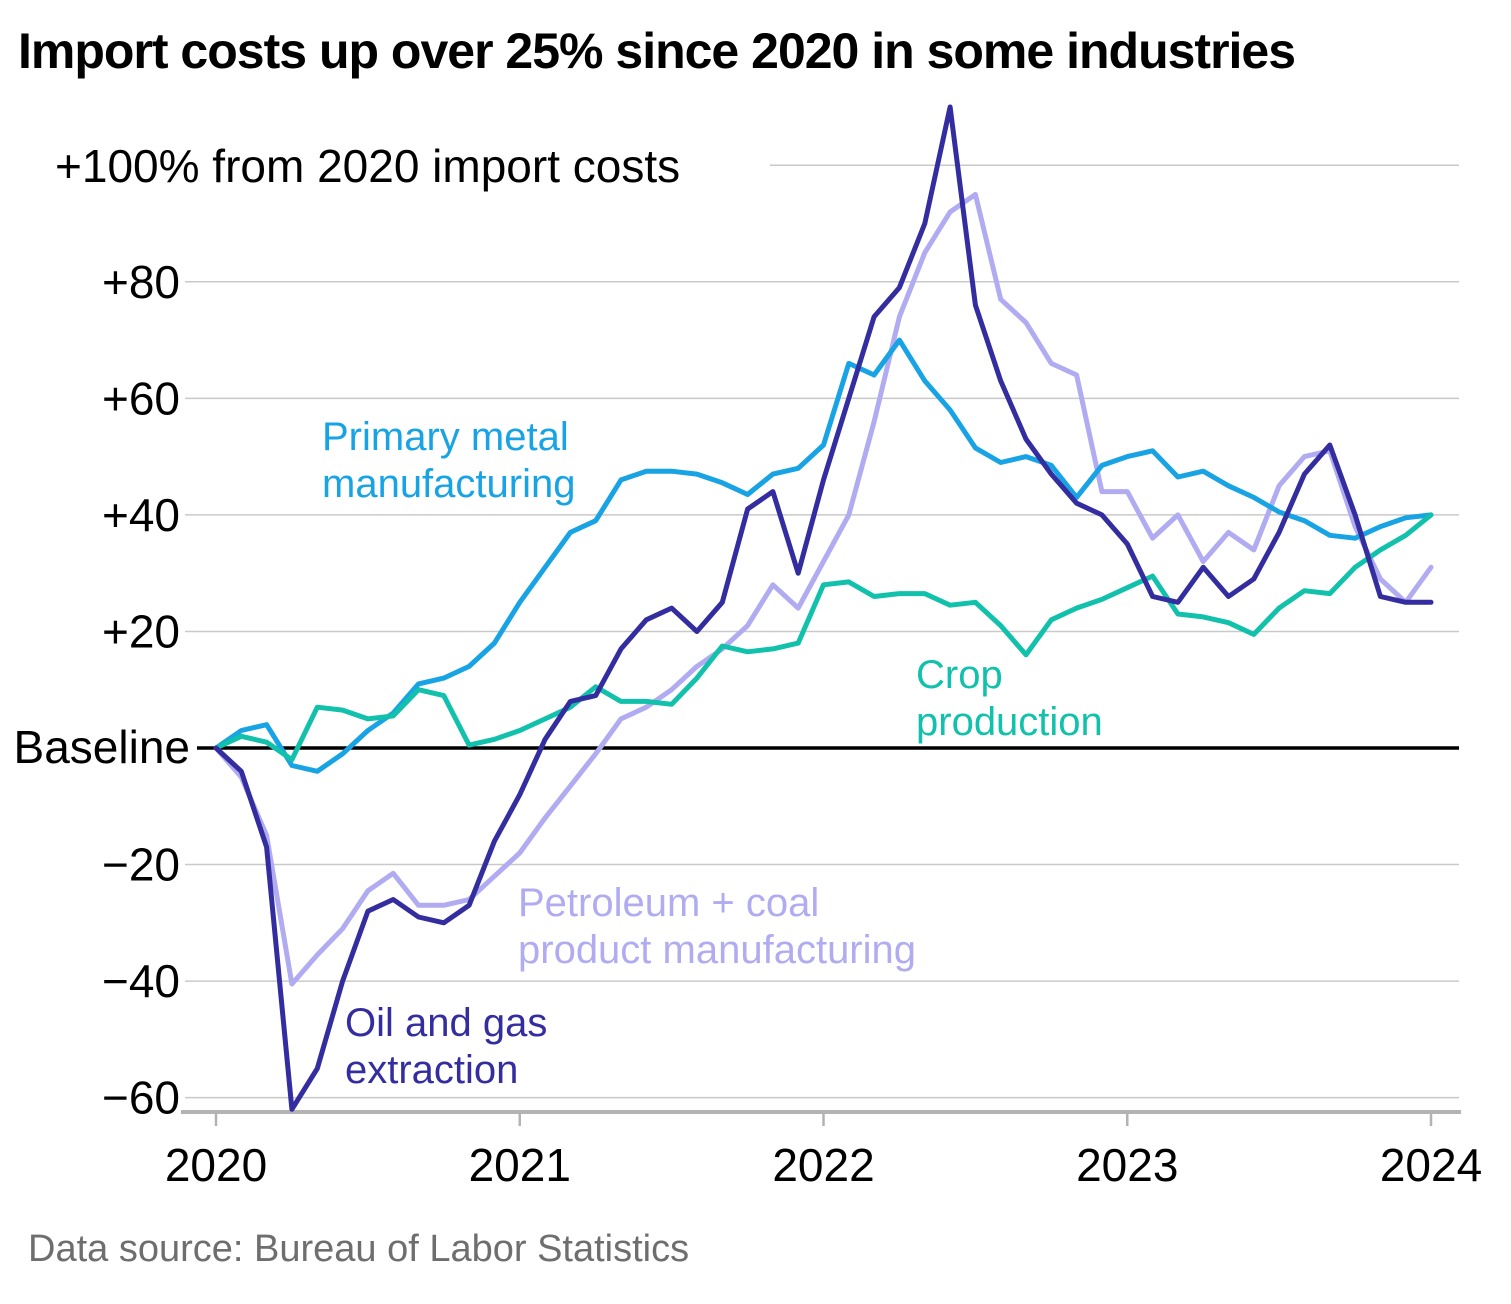  Describe the element at coordinates (959, 675) in the screenshot. I see `series-label-line: Crop` at that location.